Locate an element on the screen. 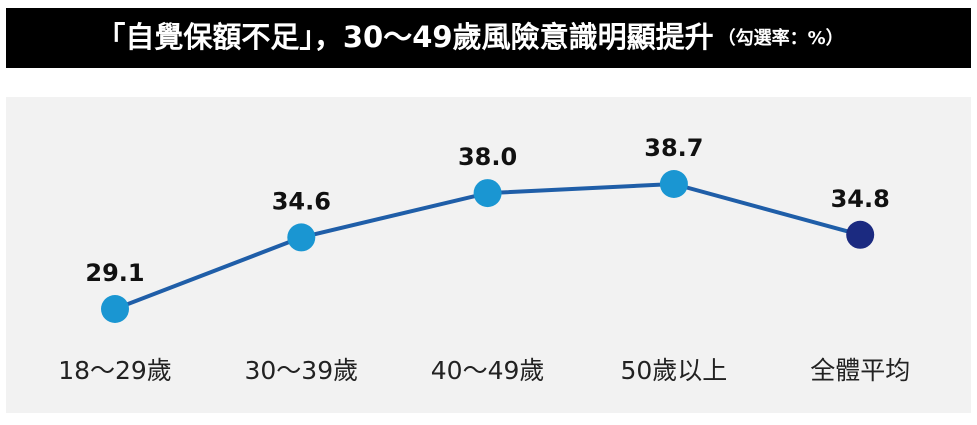 The width and height of the screenshot is (977, 425). title-bar is located at coordinates (488, 38).